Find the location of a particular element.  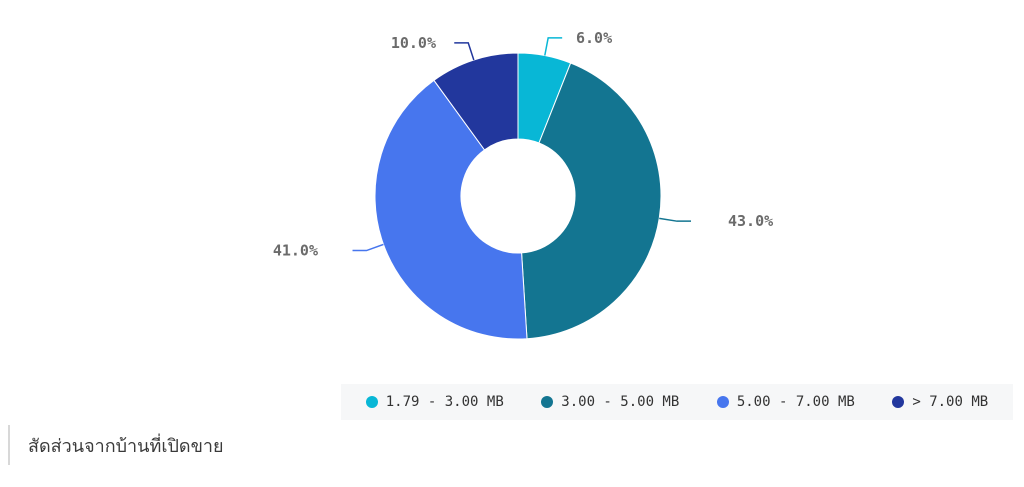

slice-label-1: 6.0% is located at coordinates (594, 38).